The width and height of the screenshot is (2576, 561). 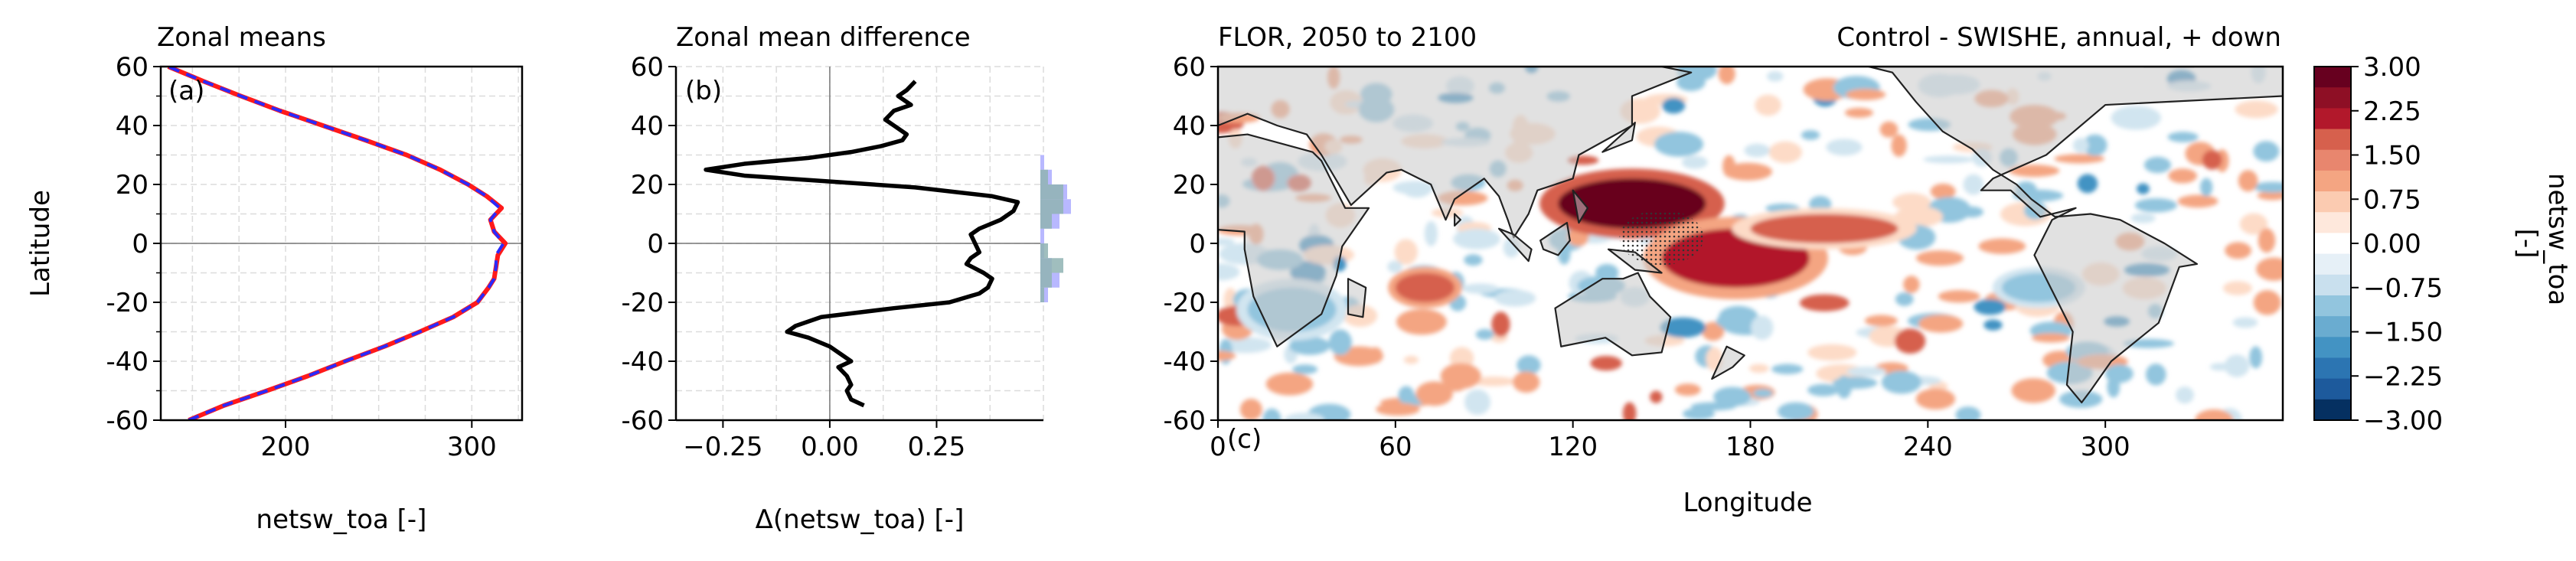 I want to click on colorbar-tick-label: −0.75, so click(x=2403, y=288).